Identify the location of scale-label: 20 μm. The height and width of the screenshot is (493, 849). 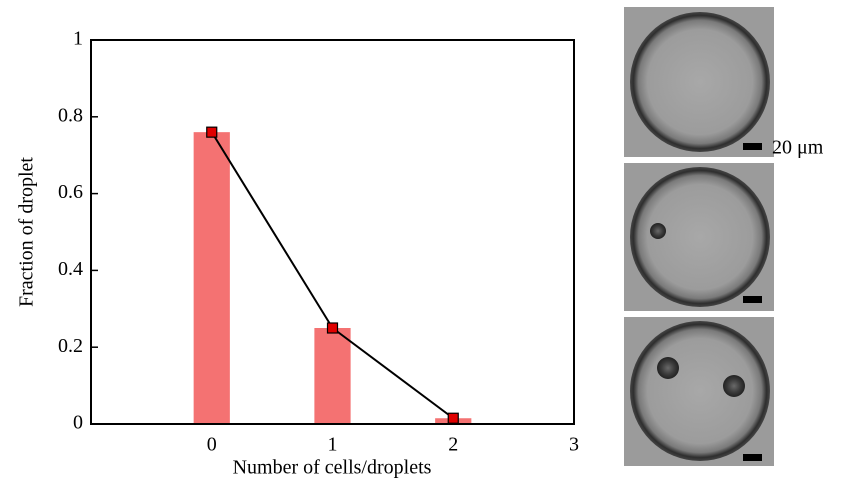
(798, 148).